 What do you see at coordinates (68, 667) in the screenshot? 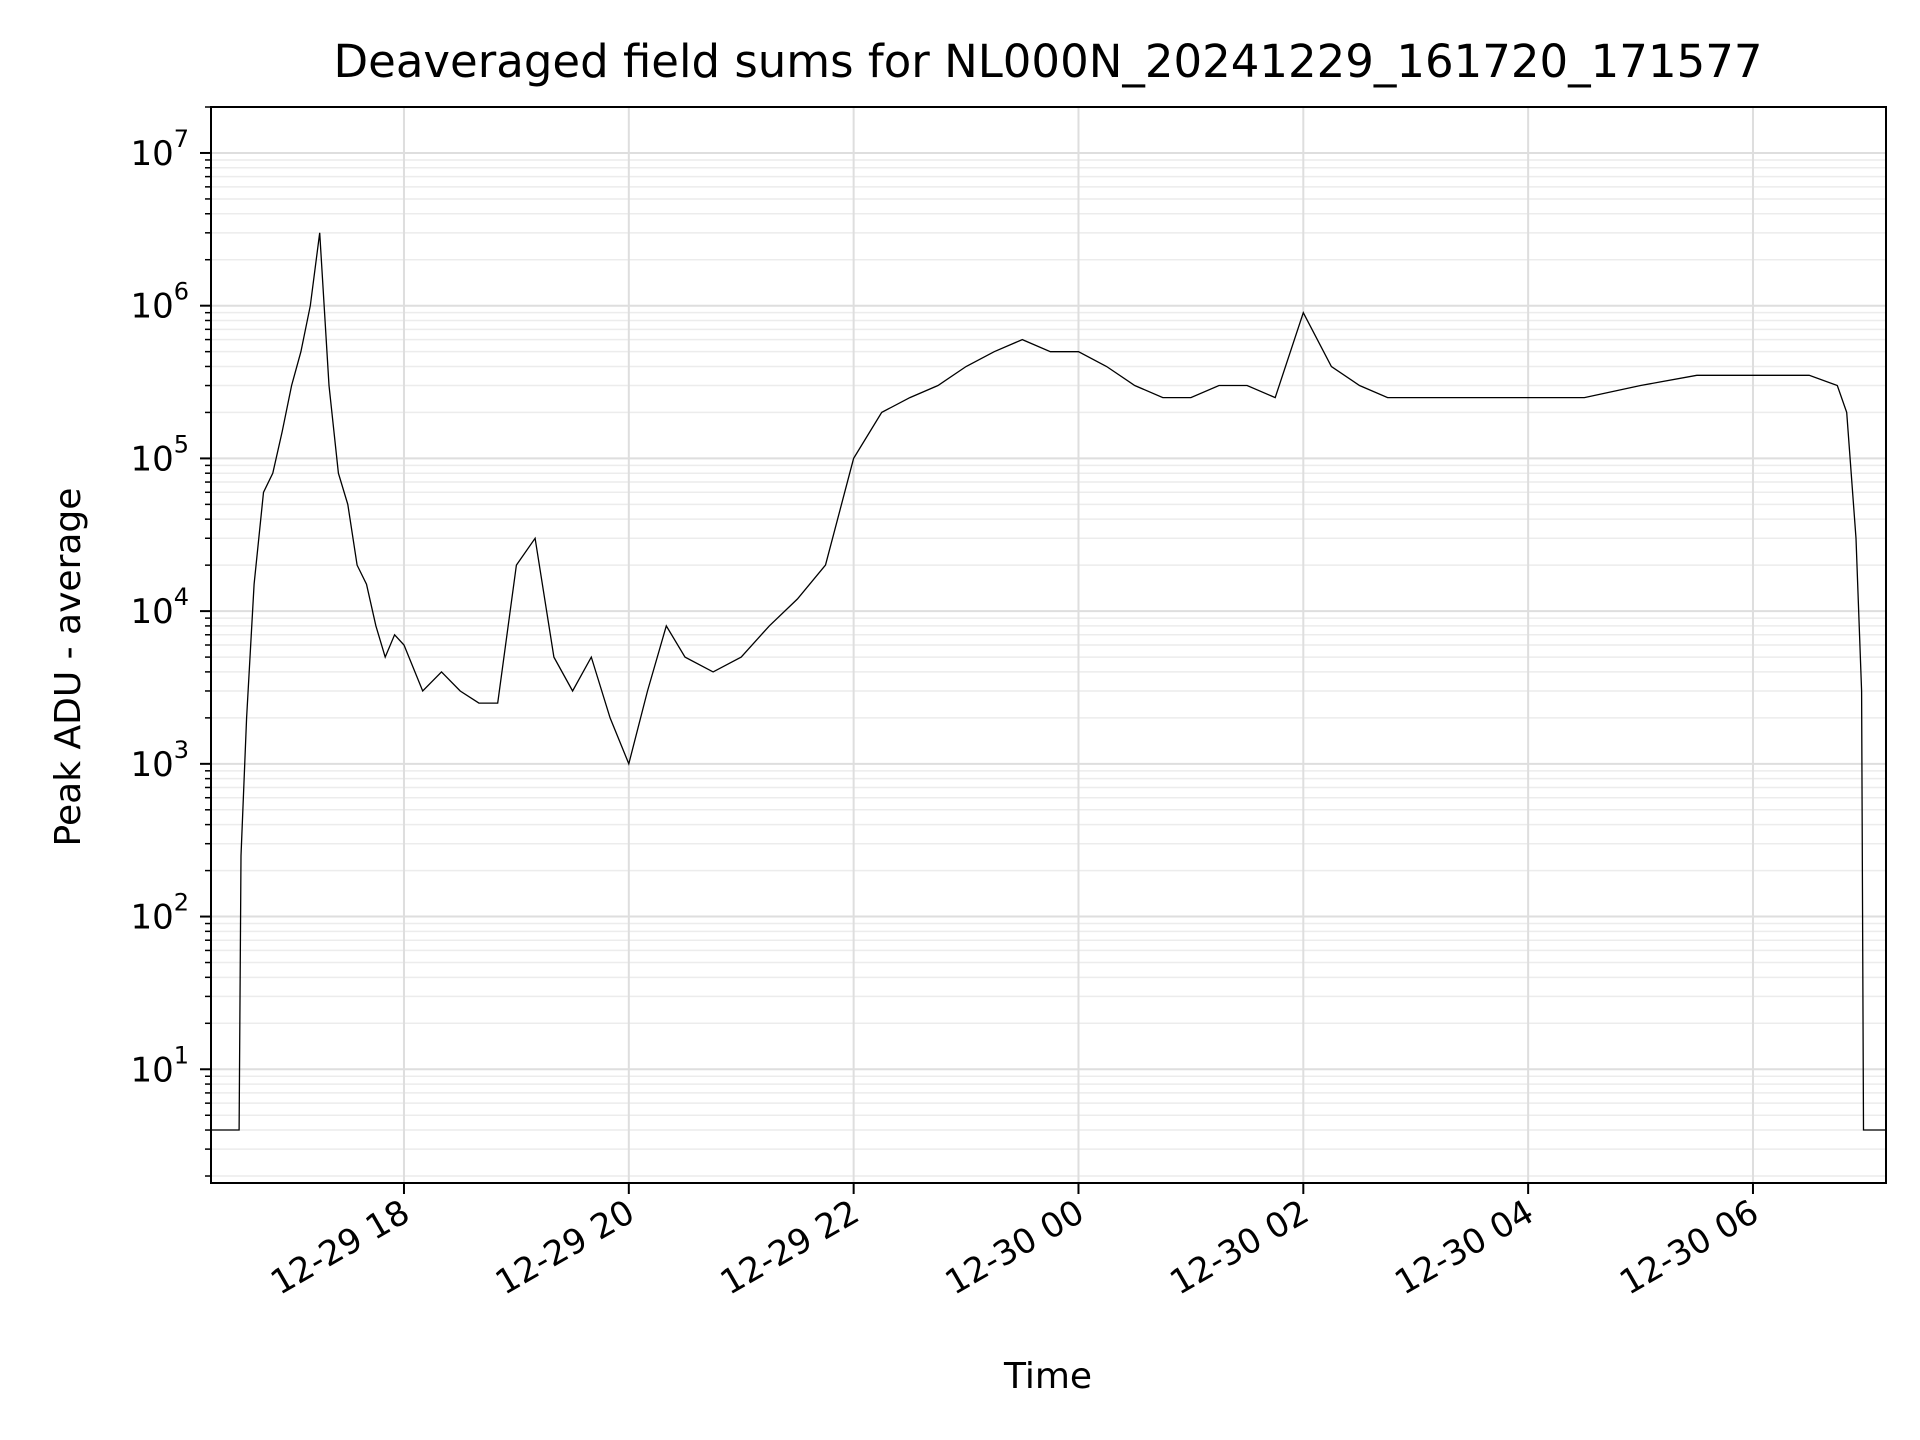
I see `y-axis-label: Peak ADU - average` at bounding box center [68, 667].